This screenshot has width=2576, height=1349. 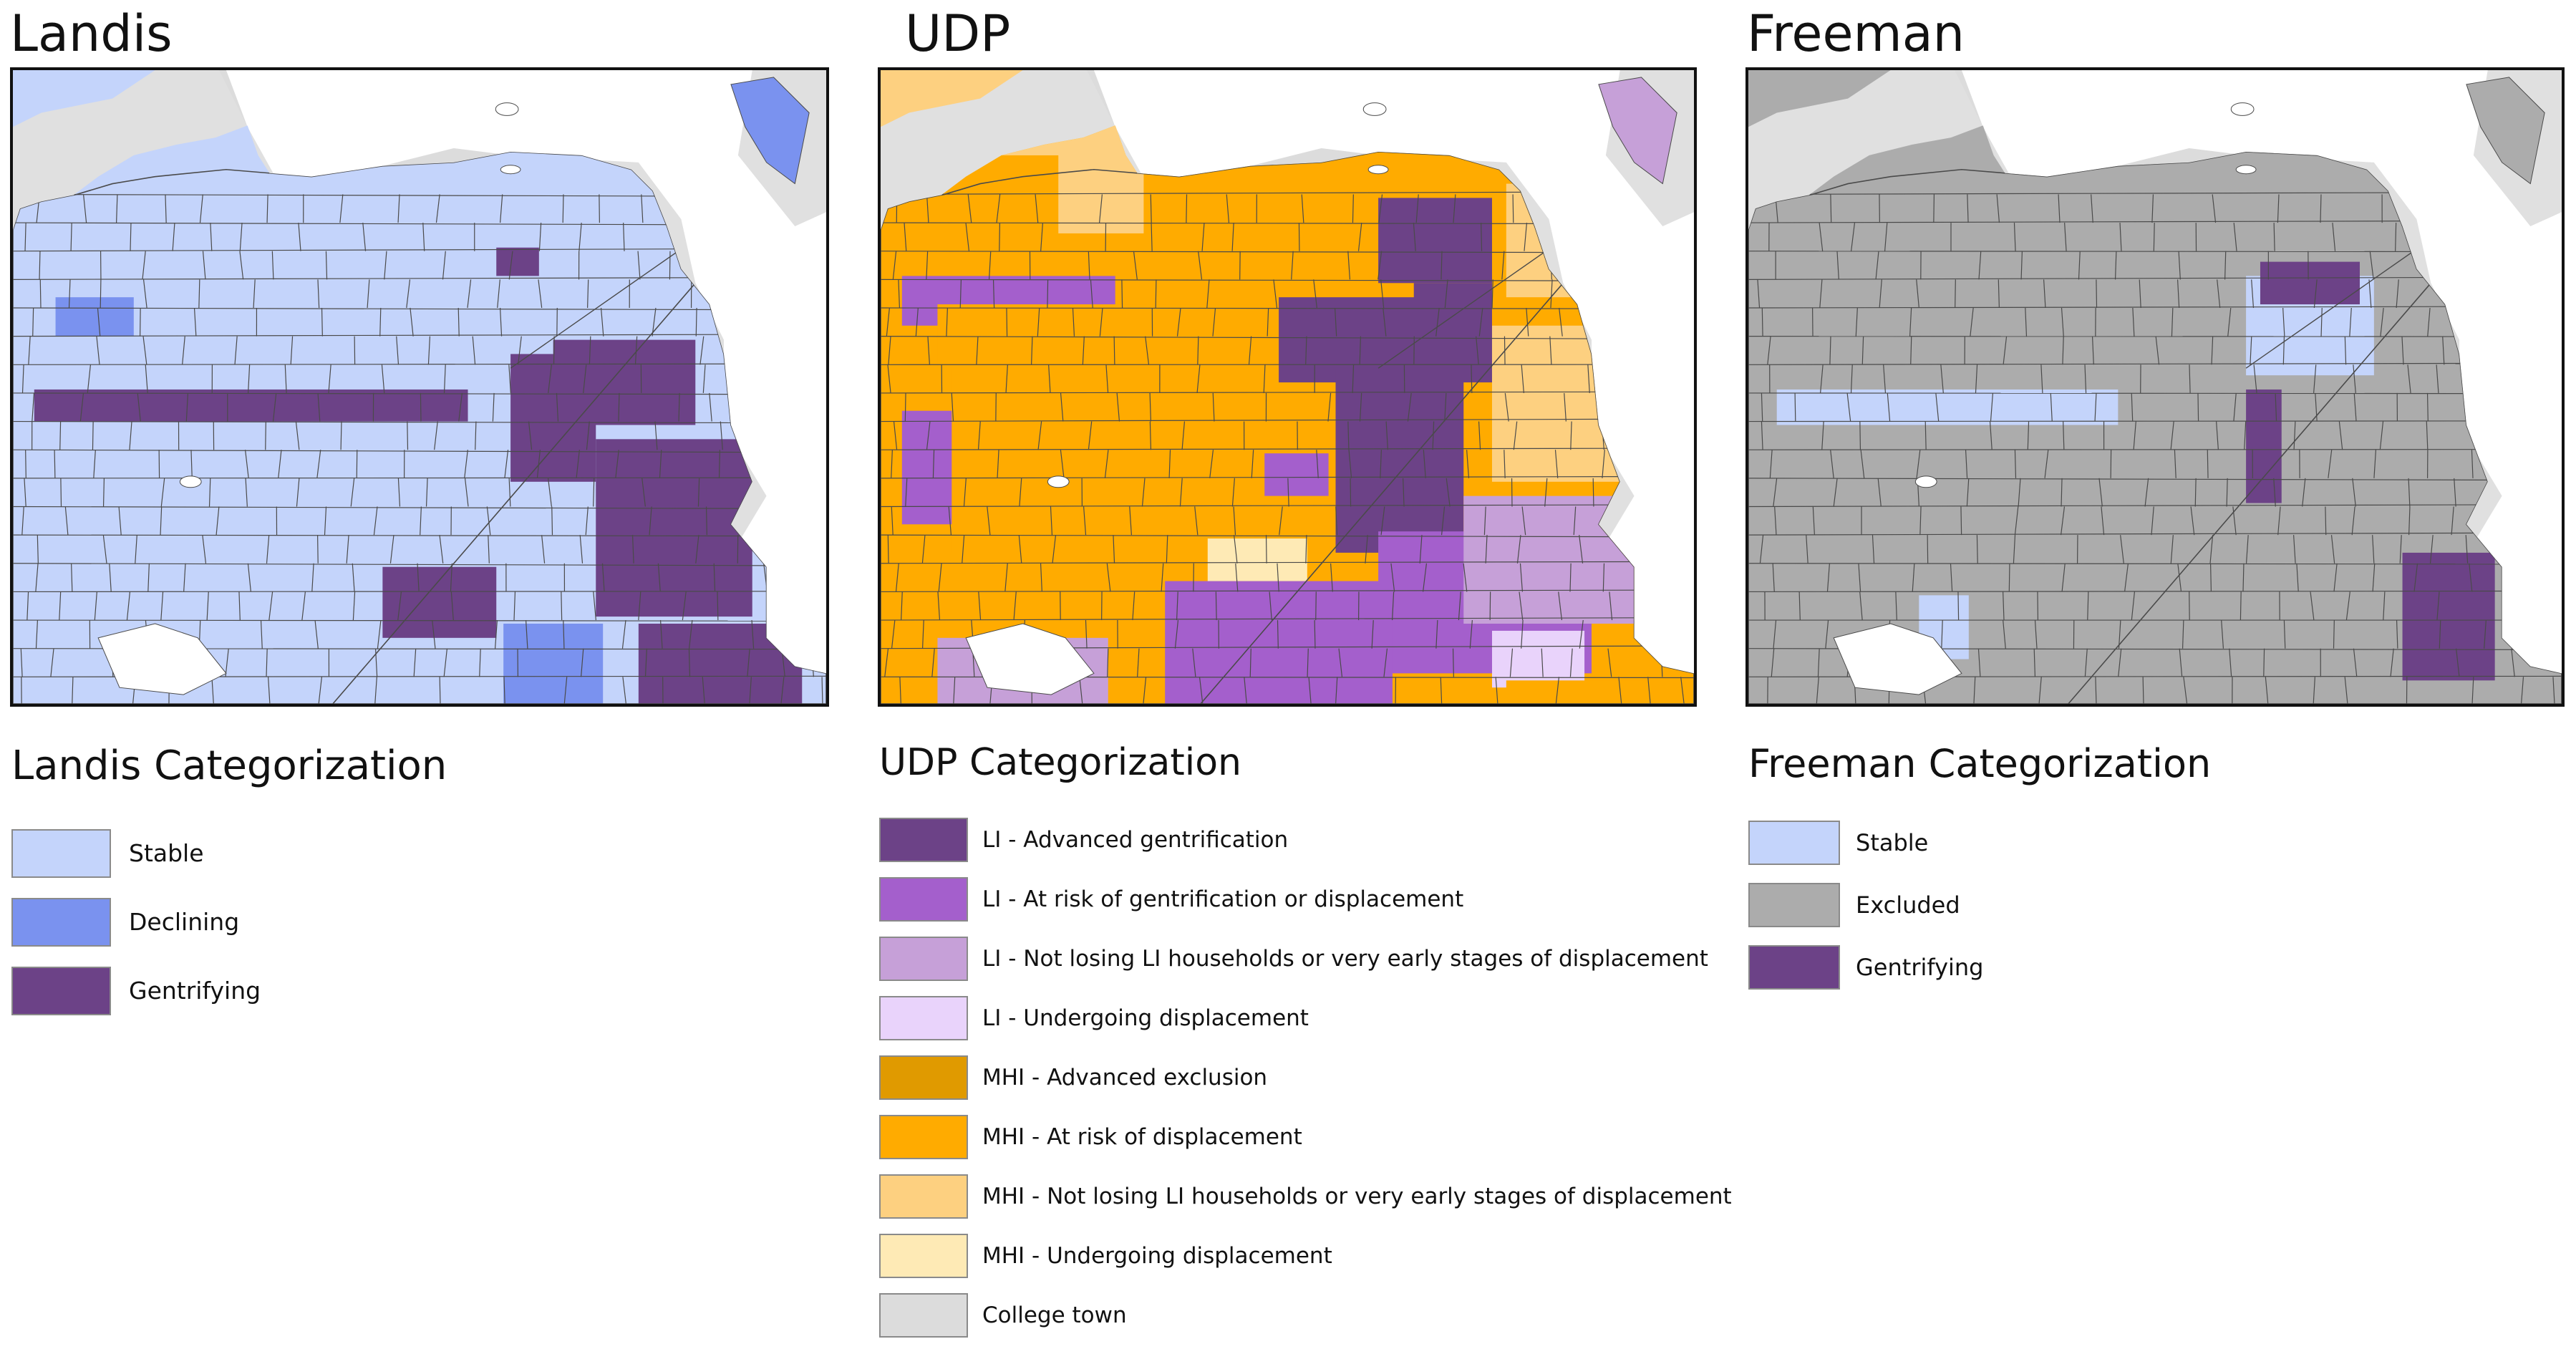 What do you see at coordinates (923, 1077) in the screenshot?
I see `legend-swatch-mhi-advanced-exclusion` at bounding box center [923, 1077].